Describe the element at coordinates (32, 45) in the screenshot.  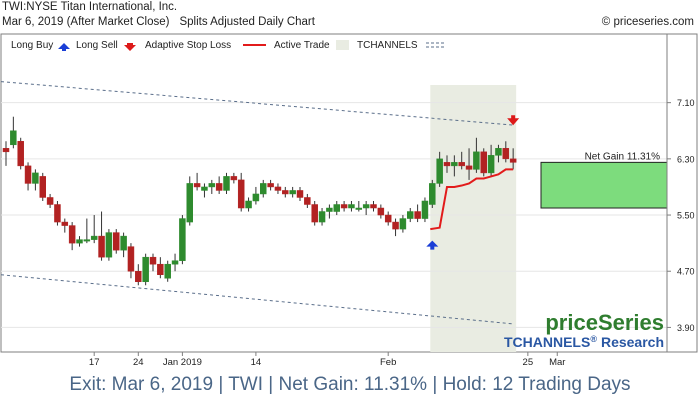
I see `legend-long-buy: Long Buy` at that location.